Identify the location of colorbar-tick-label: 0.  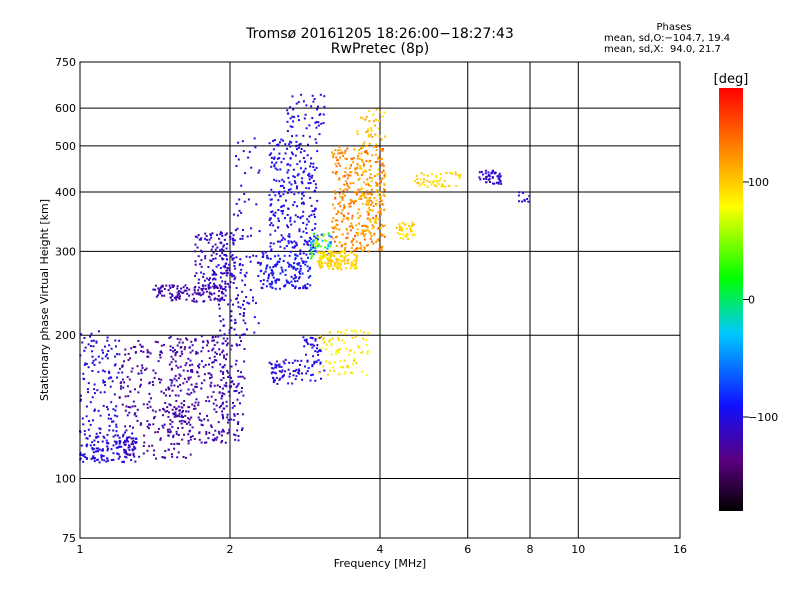
(751, 300).